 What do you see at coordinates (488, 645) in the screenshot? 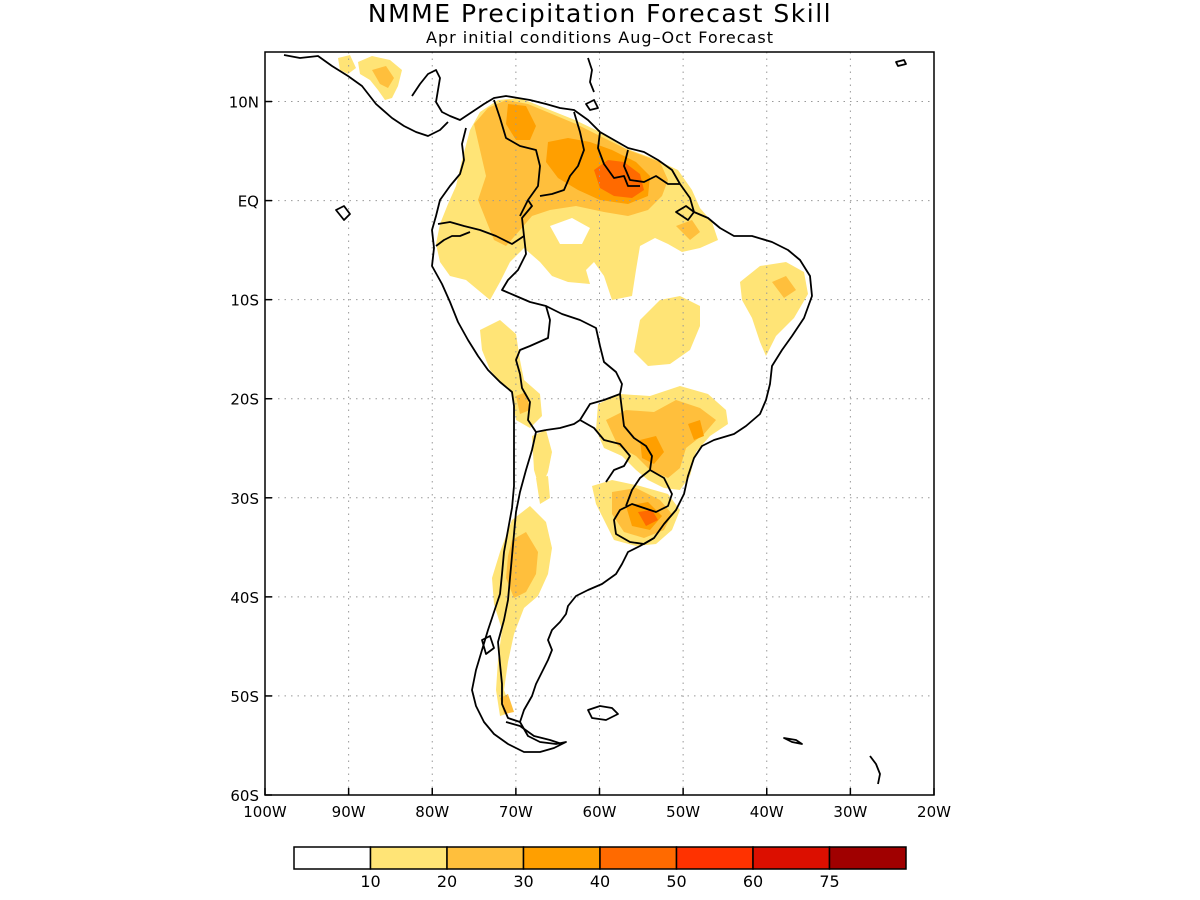
I see `island-chiloe` at bounding box center [488, 645].